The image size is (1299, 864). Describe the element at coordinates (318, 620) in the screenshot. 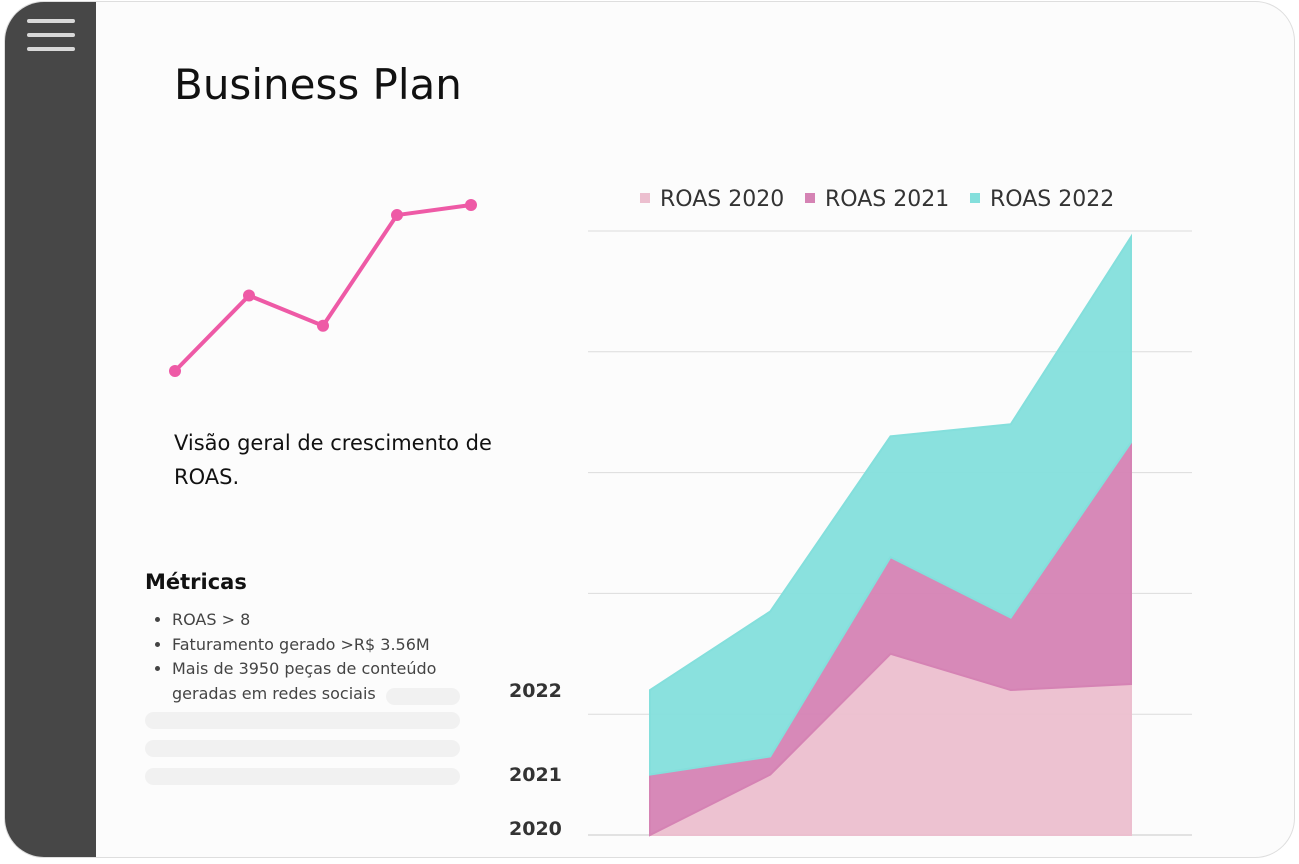

I see `metric-item: ROAS > 8` at that location.